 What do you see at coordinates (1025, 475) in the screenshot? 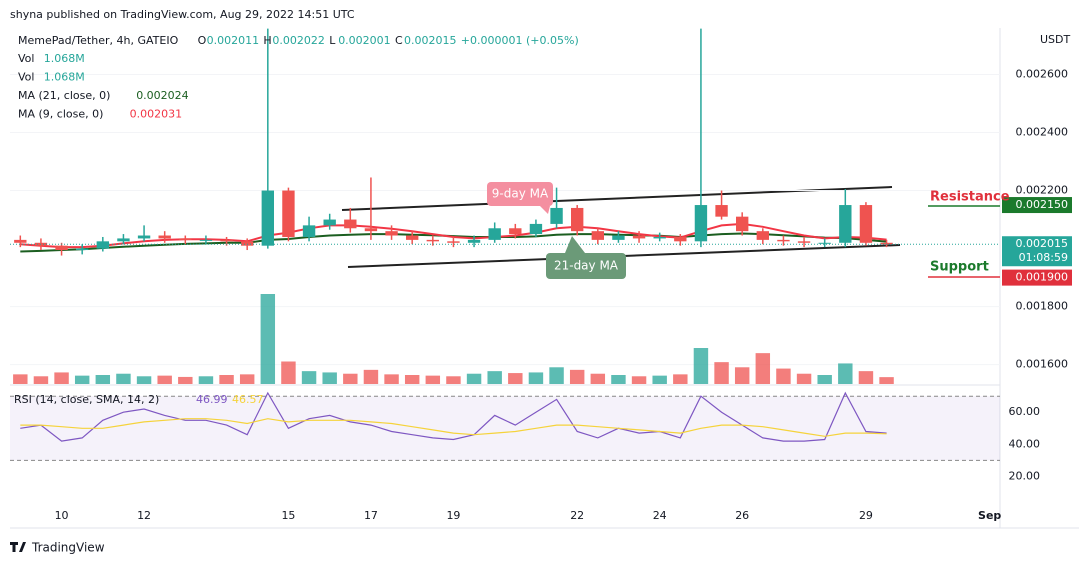
I see `rsi-tick-label: 20.00` at bounding box center [1025, 475].